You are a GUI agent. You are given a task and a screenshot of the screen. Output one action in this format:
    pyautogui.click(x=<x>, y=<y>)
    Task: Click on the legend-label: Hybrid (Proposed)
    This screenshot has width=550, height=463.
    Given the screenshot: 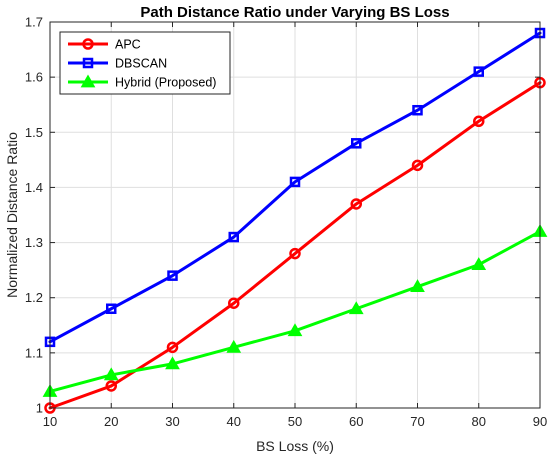 What is the action you would take?
    pyautogui.click(x=165, y=83)
    